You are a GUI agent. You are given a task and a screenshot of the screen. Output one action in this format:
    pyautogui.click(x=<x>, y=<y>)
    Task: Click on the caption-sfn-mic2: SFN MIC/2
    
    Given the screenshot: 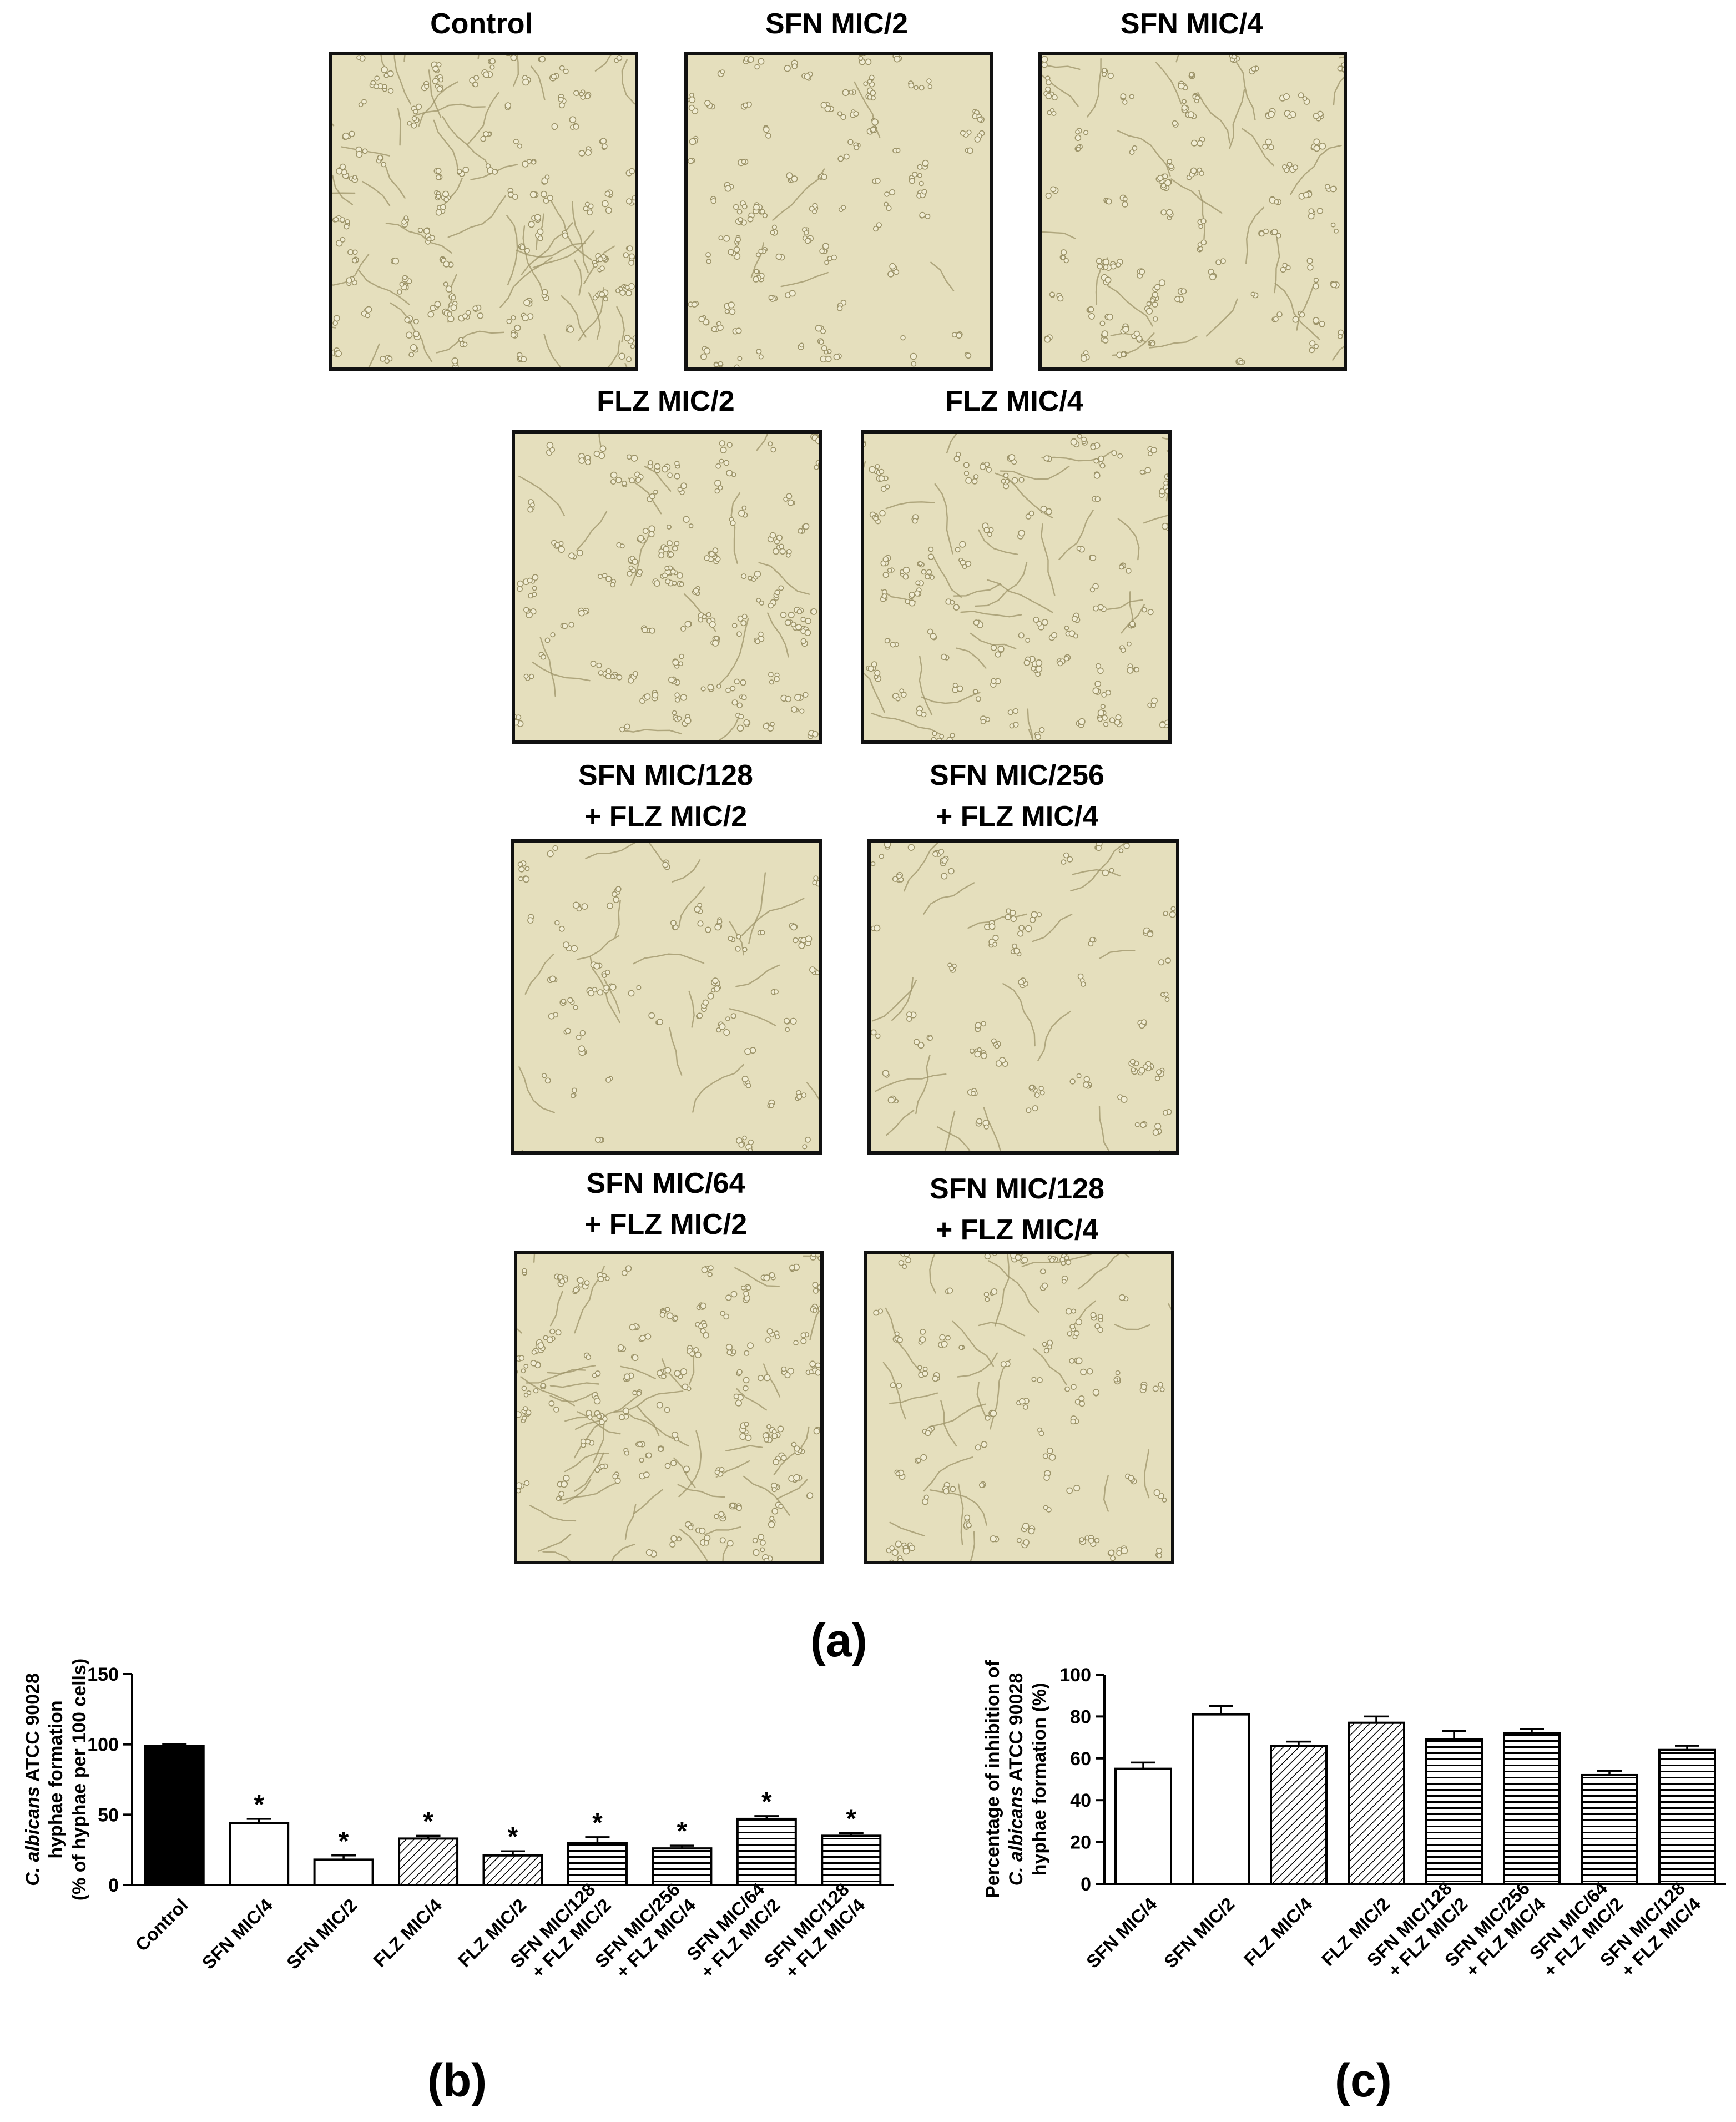 What is the action you would take?
    pyautogui.click(x=837, y=24)
    